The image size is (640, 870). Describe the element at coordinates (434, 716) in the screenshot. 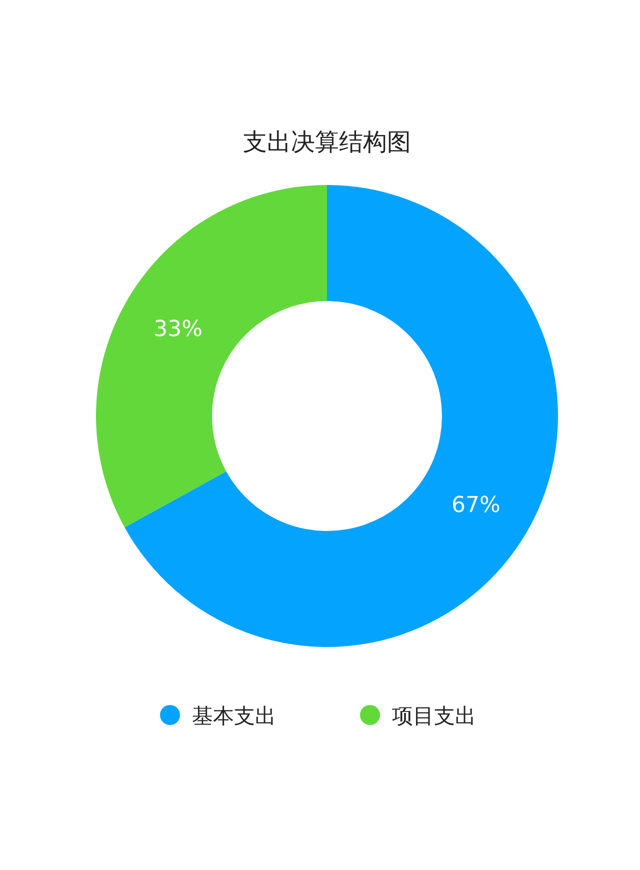

I see `legend-label: 项目支出` at that location.